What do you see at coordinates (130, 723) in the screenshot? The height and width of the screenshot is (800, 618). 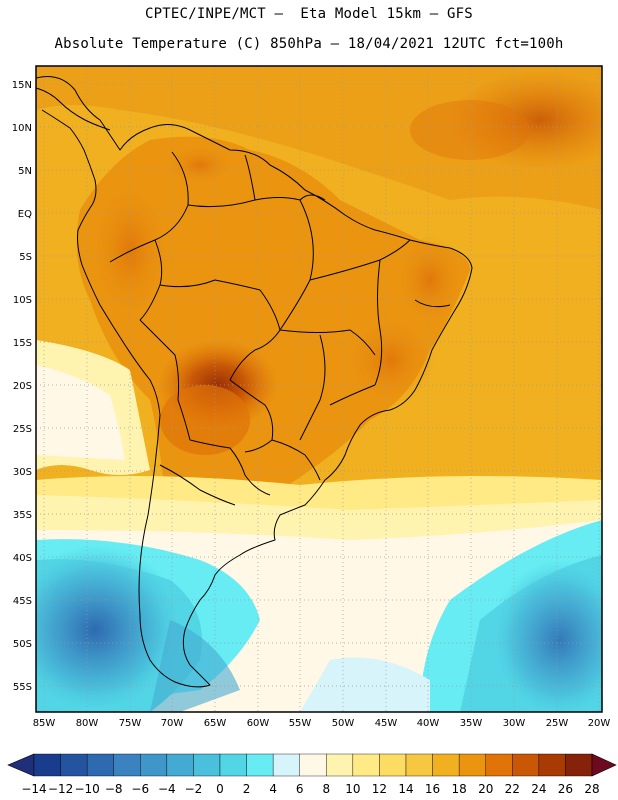 I see `lon-label: 75W` at bounding box center [130, 723].